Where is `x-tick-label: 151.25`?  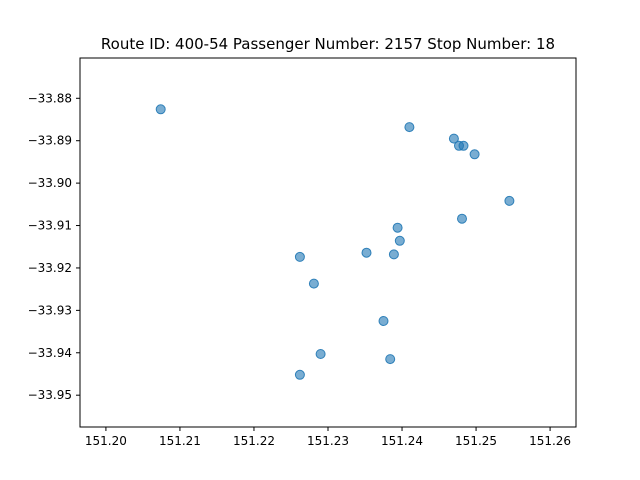
x-tick-label: 151.25 is located at coordinates (476, 441).